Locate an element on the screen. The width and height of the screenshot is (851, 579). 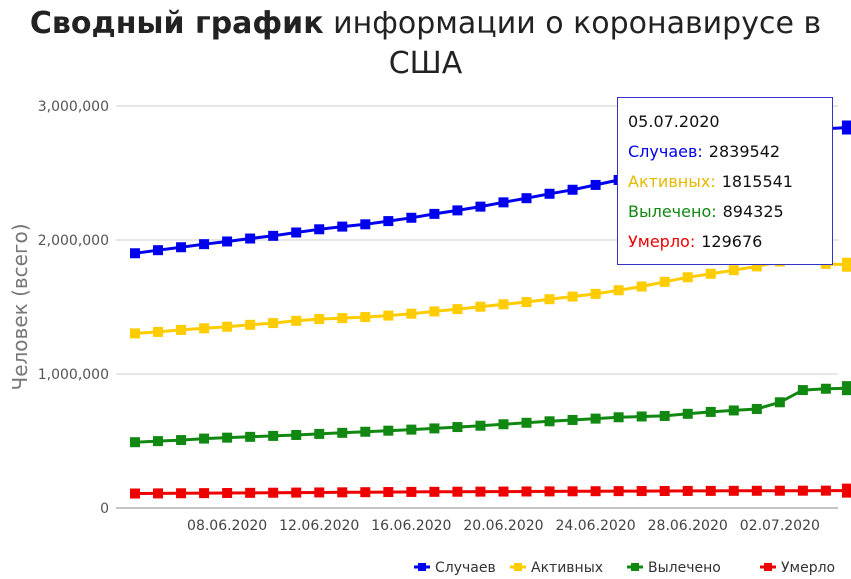
legend-item: Умерло is located at coordinates (797, 568).